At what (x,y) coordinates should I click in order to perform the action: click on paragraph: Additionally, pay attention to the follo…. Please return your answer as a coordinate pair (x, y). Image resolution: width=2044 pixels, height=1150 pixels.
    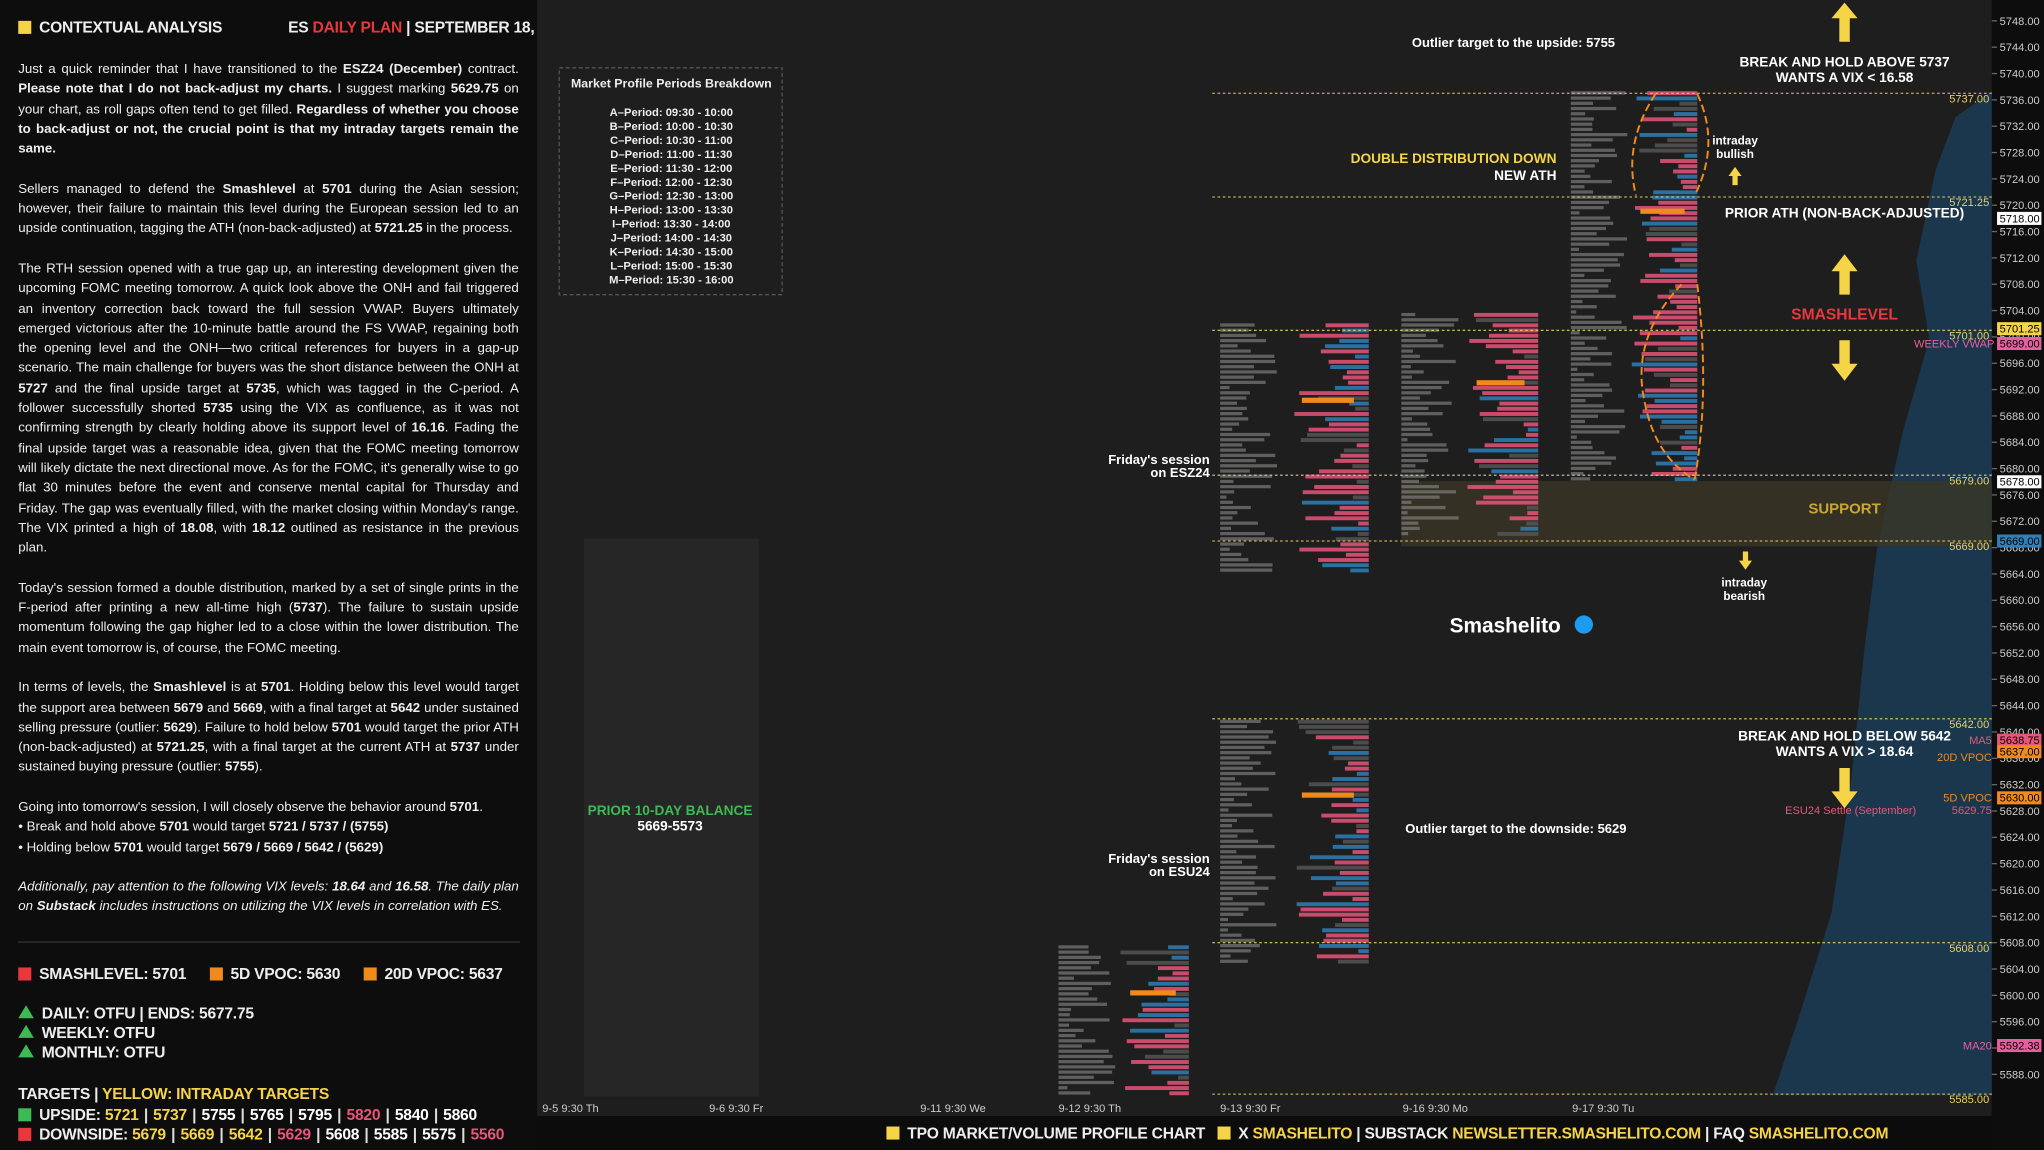
    Looking at the image, I should click on (268, 898).